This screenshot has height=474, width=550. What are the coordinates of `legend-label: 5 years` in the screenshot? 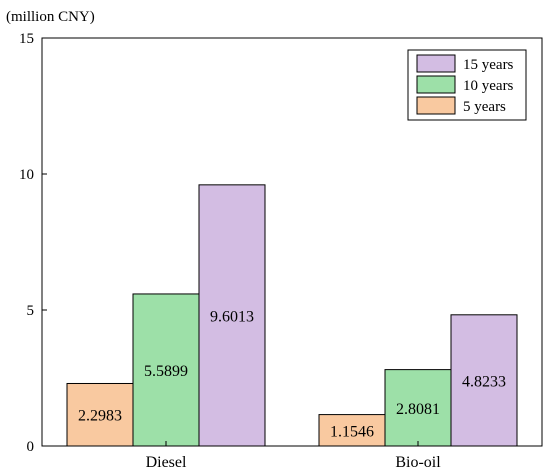 It's located at (484, 107).